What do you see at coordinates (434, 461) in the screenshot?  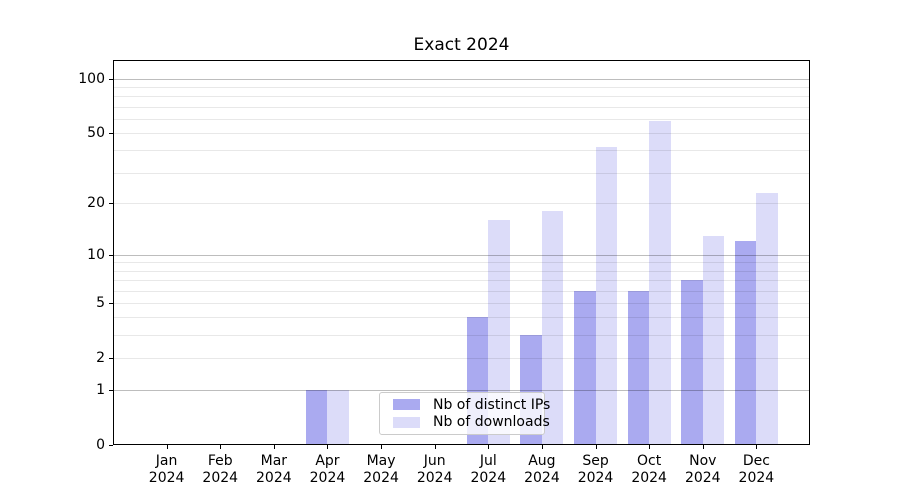 I see `x-tick-month: Jun` at bounding box center [434, 461].